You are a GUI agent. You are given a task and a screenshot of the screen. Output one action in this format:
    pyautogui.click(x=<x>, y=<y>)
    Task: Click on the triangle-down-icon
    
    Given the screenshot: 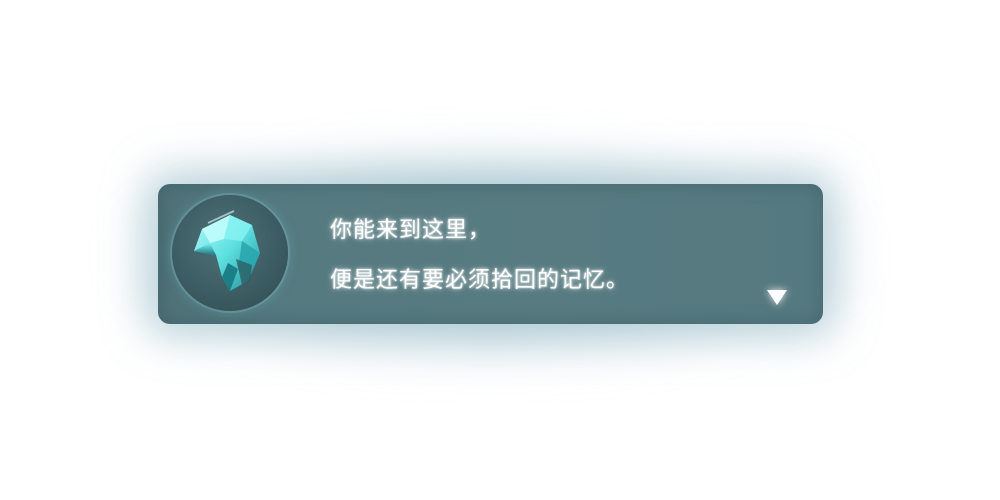 What is the action you would take?
    pyautogui.click(x=777, y=297)
    